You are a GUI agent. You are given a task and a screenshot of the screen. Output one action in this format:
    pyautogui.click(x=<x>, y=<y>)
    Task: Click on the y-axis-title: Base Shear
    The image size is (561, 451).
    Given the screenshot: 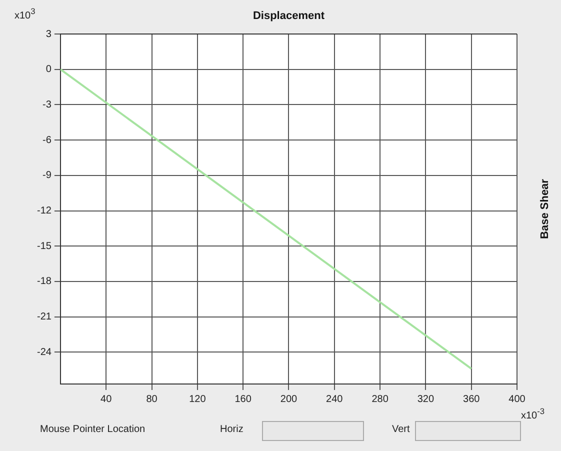 What is the action you would take?
    pyautogui.click(x=545, y=208)
    